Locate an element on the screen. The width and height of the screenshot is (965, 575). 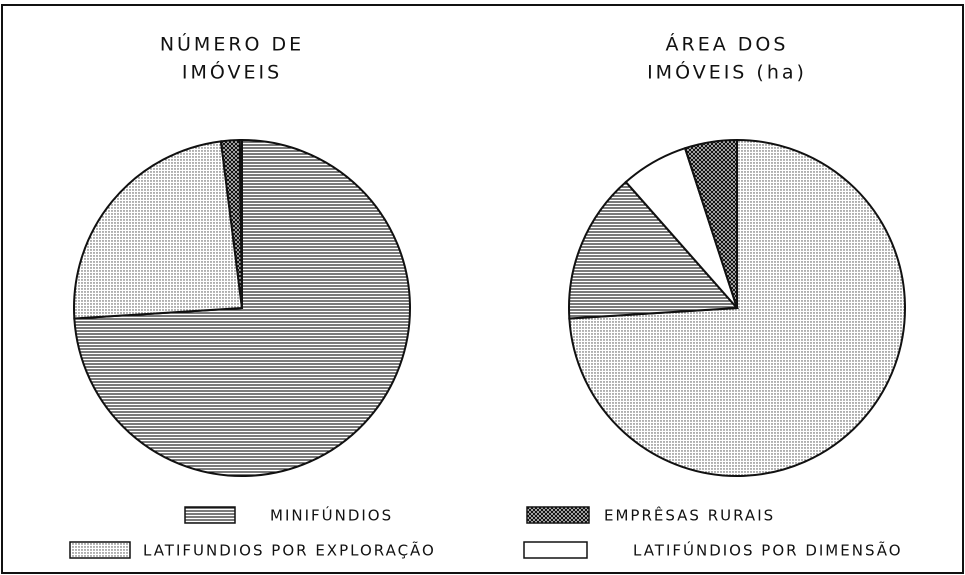
legend-label: MINIFÚNDIOS is located at coordinates (331, 515).